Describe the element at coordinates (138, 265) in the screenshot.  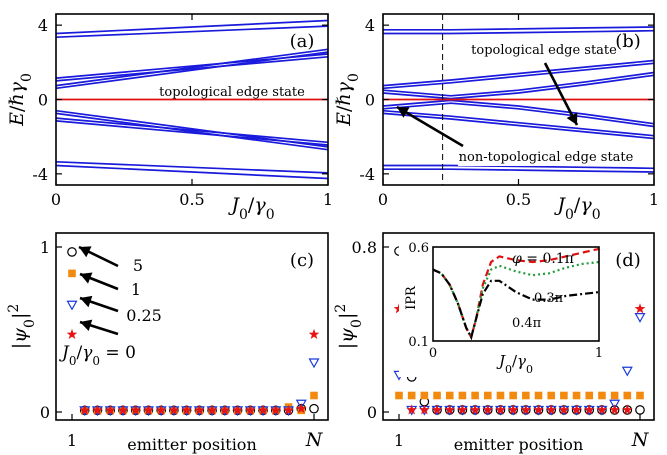
I see `arrow-label-5: 5` at that location.